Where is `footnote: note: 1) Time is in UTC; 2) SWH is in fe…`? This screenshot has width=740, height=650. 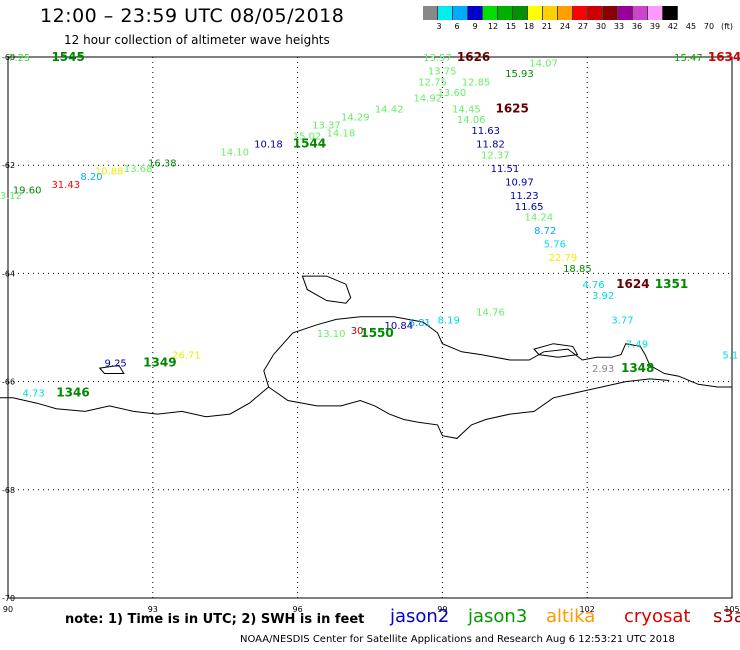 footnote: note: 1) Time is in UTC; 2) SWH is in fe… is located at coordinates (215, 619).